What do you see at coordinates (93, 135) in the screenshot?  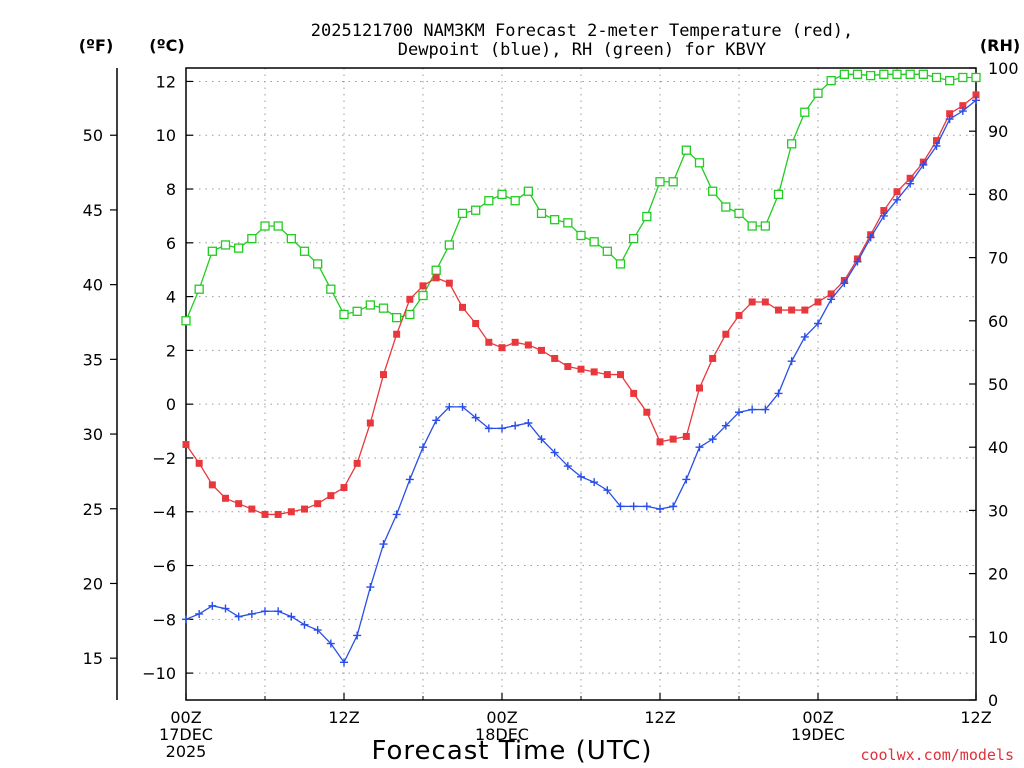 I see `fahrenheit-tick-label: 50` at bounding box center [93, 135].